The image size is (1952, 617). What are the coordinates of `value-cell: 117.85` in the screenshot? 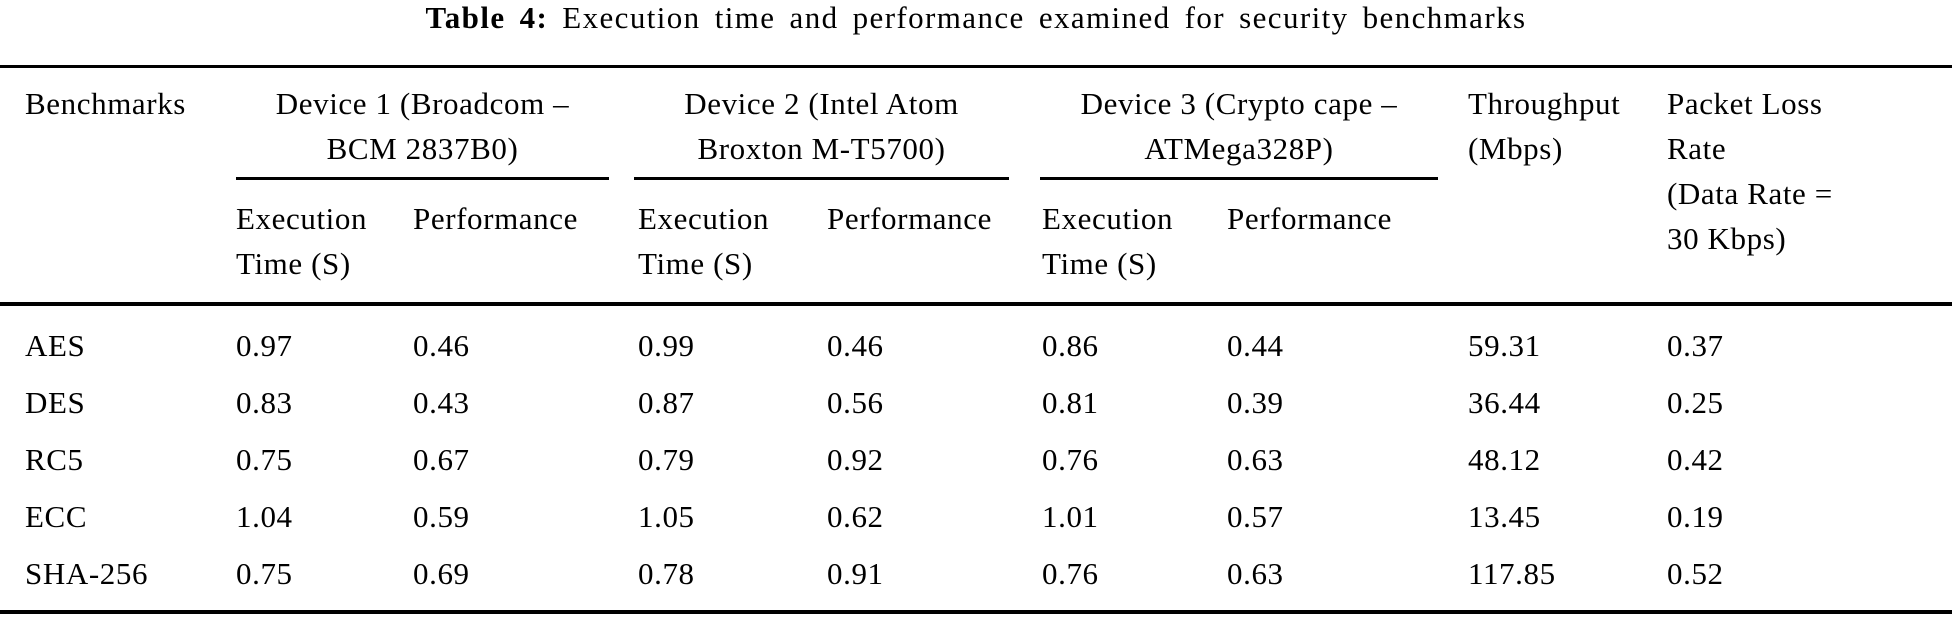 It's located at (1512, 573).